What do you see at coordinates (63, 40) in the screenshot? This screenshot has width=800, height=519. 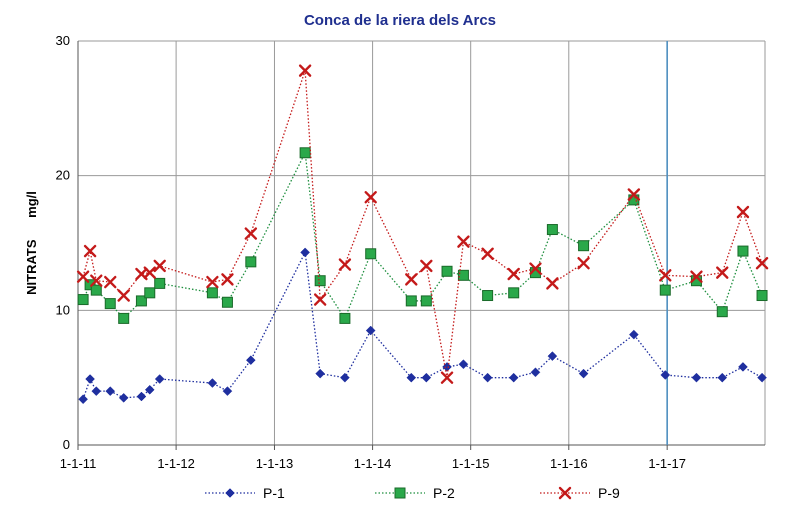 I see `y-tick-label: 30` at bounding box center [63, 40].